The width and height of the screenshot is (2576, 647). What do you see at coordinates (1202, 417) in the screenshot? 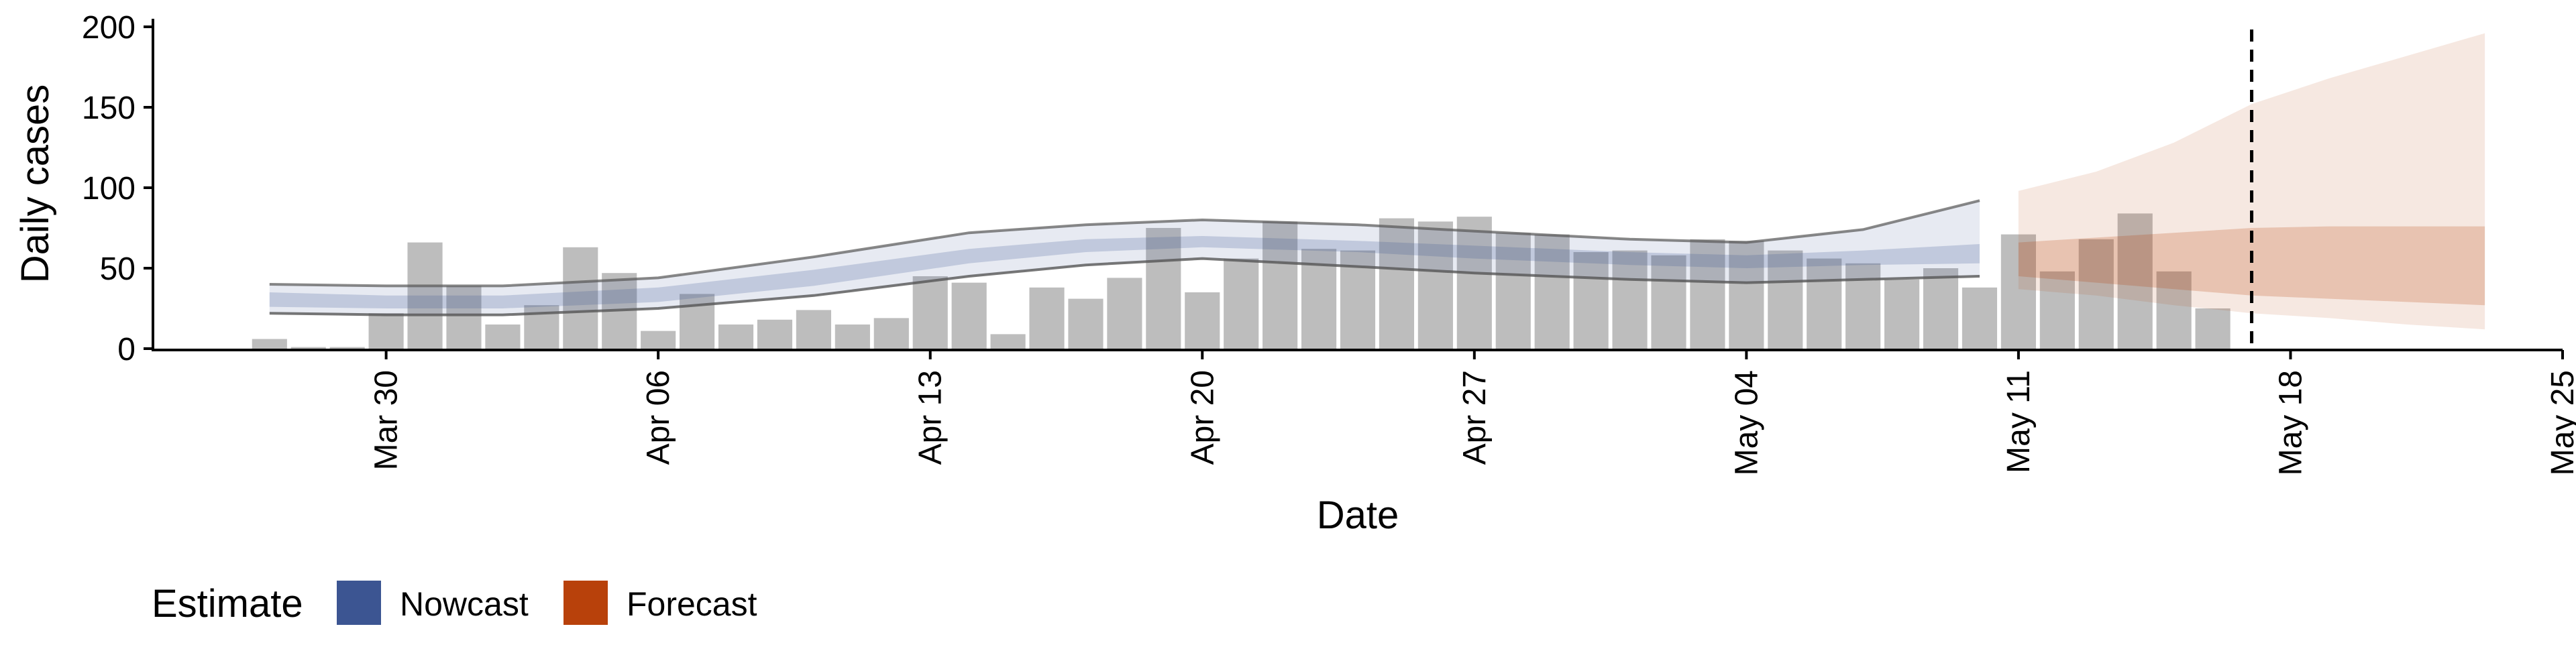
I see `x-tick-label: Apr 20` at bounding box center [1202, 417].